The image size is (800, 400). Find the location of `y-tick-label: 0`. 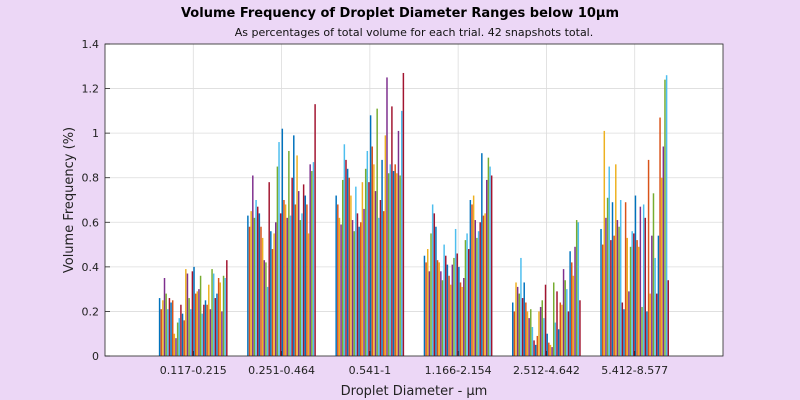

y-tick-label: 0 is located at coordinates (95, 356).